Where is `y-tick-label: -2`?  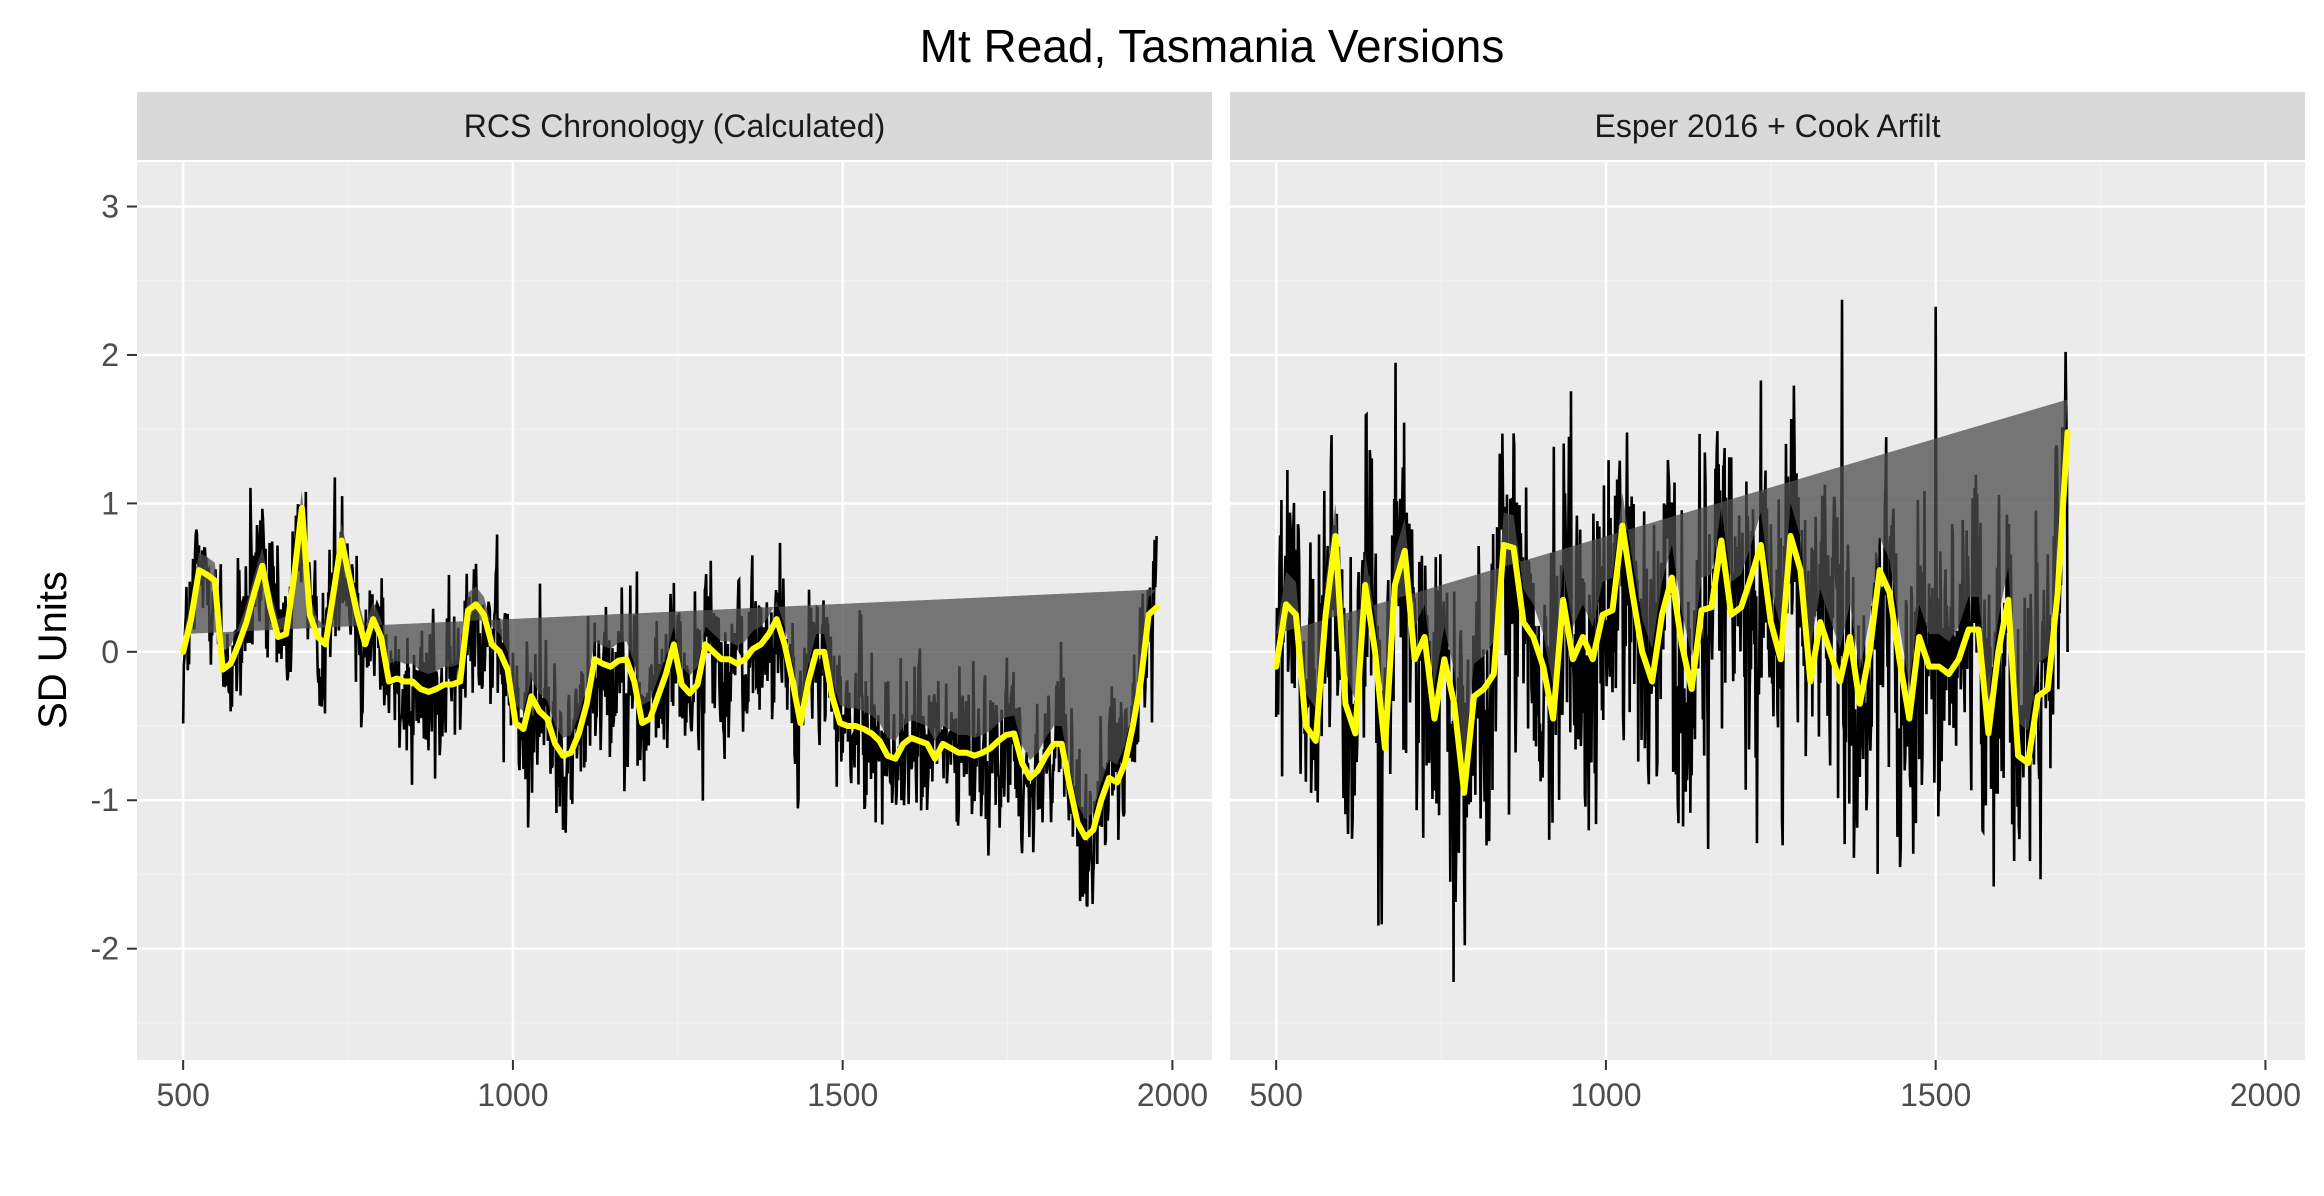
y-tick-label: -2 is located at coordinates (105, 949).